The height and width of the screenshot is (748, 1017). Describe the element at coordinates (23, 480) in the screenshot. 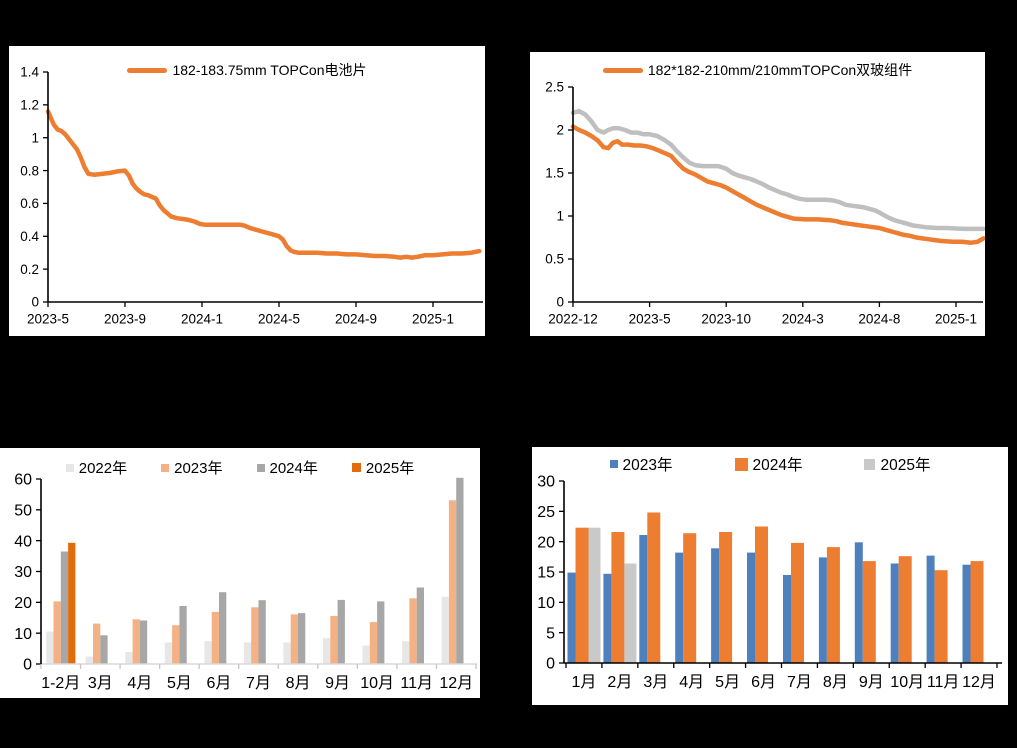

I see `y-tick-label: 60` at that location.